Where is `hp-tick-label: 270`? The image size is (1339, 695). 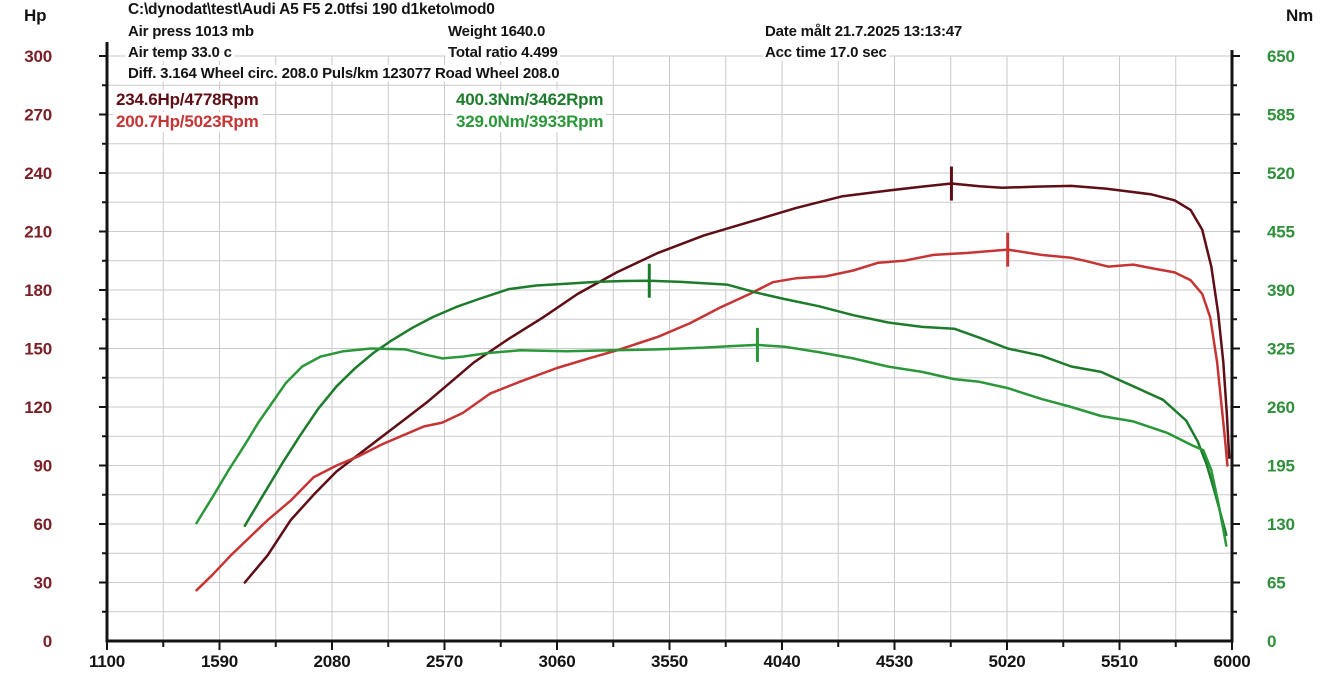
hp-tick-label: 270 is located at coordinates (38, 115).